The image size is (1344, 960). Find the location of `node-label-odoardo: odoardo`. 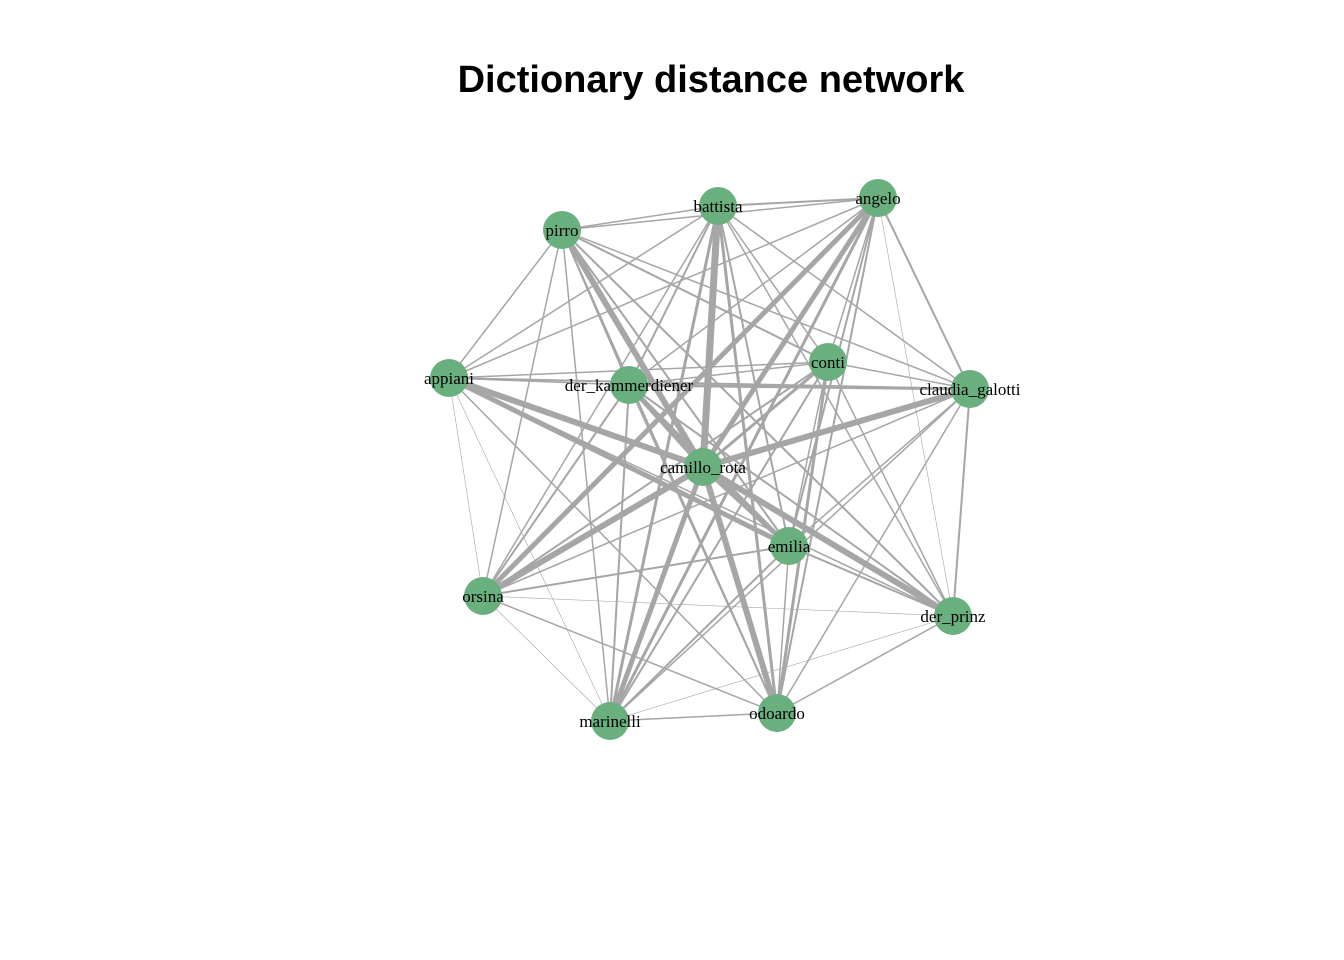

node-label-odoardo: odoardo is located at coordinates (777, 713).